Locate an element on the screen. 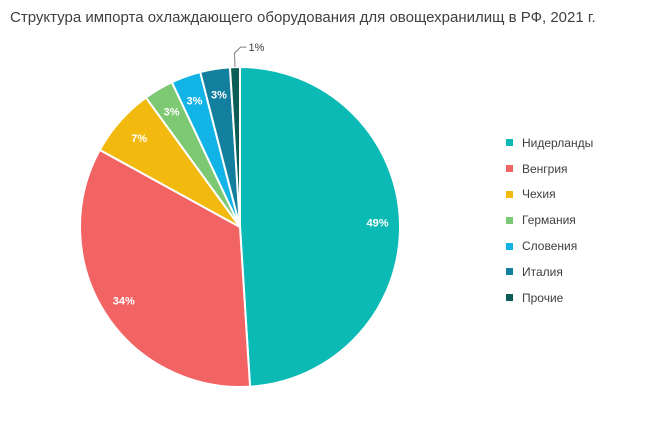  slice-label-other: 1% is located at coordinates (257, 48).